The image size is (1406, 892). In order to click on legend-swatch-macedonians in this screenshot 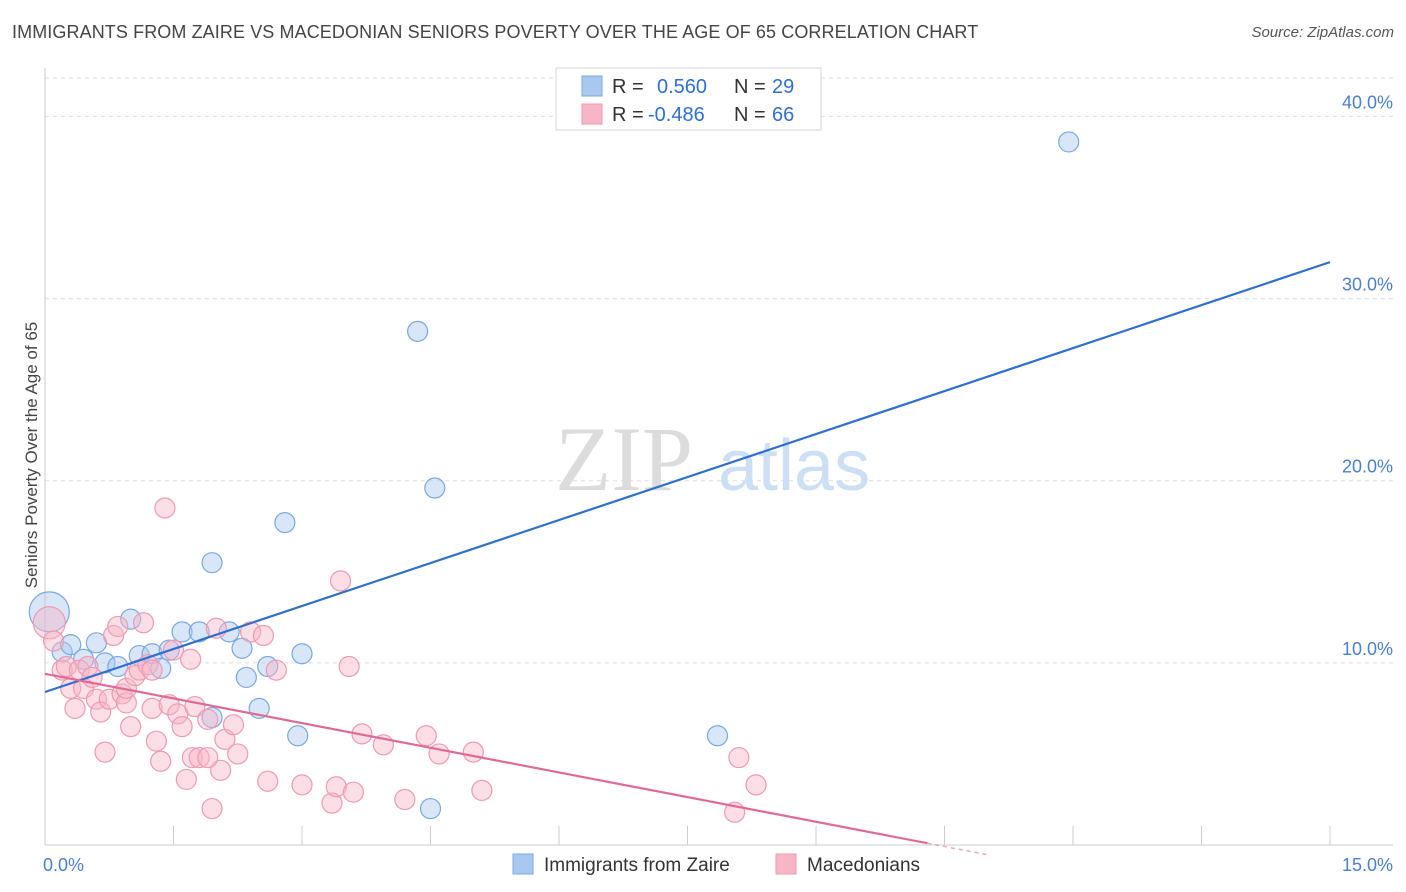, I will do `click(592, 114)`.